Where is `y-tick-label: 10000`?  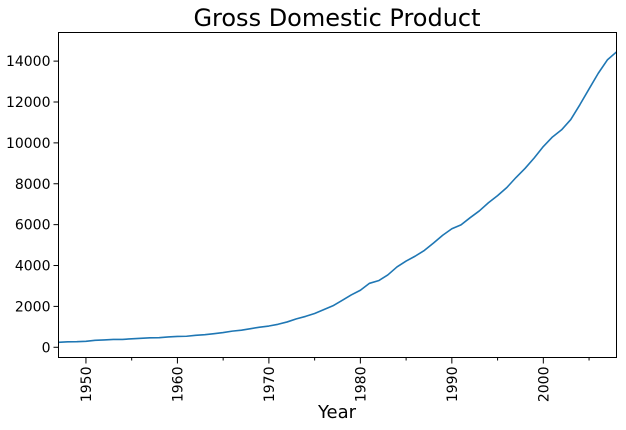 y-tick-label: 10000 is located at coordinates (28, 144).